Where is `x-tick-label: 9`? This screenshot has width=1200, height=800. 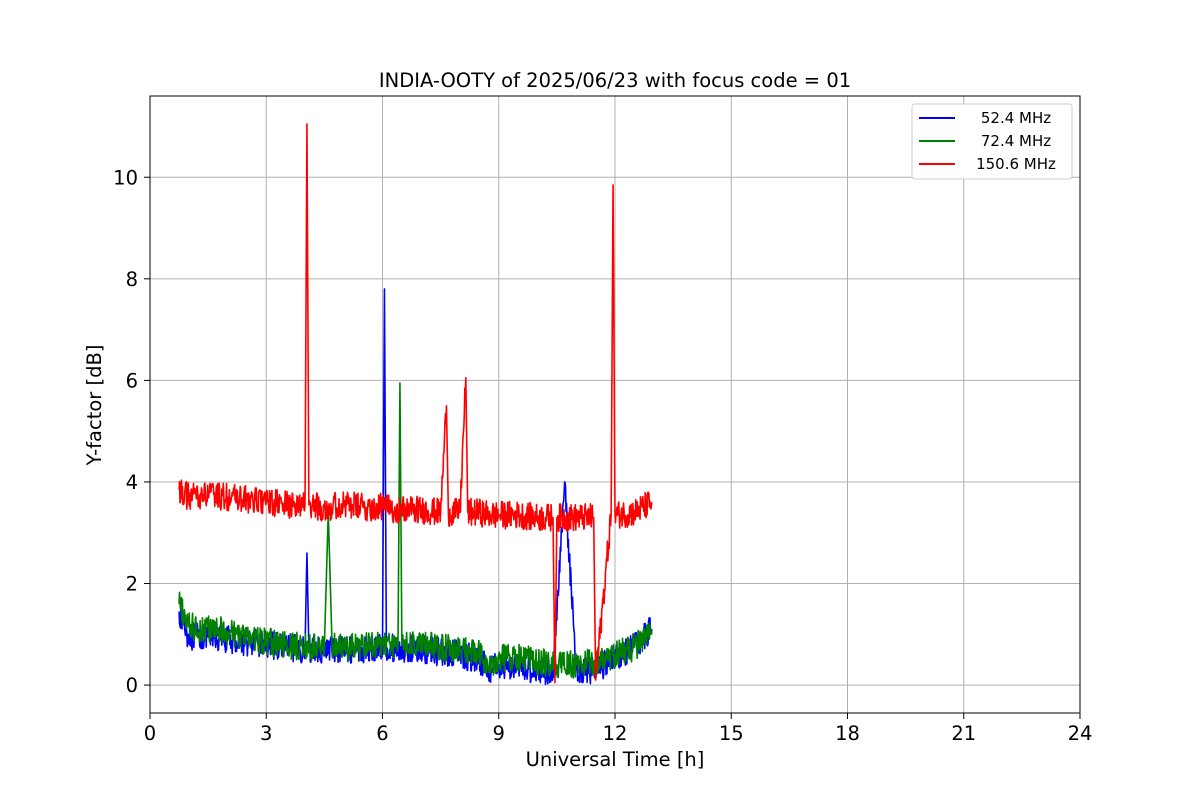 x-tick-label: 9 is located at coordinates (499, 733).